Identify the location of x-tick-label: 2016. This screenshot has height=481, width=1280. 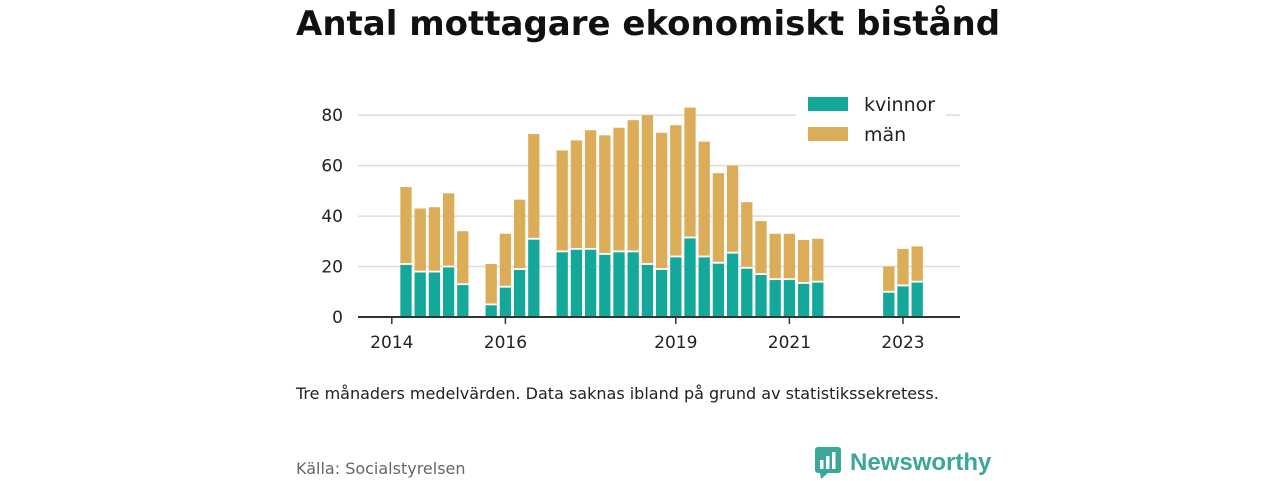
(505, 343).